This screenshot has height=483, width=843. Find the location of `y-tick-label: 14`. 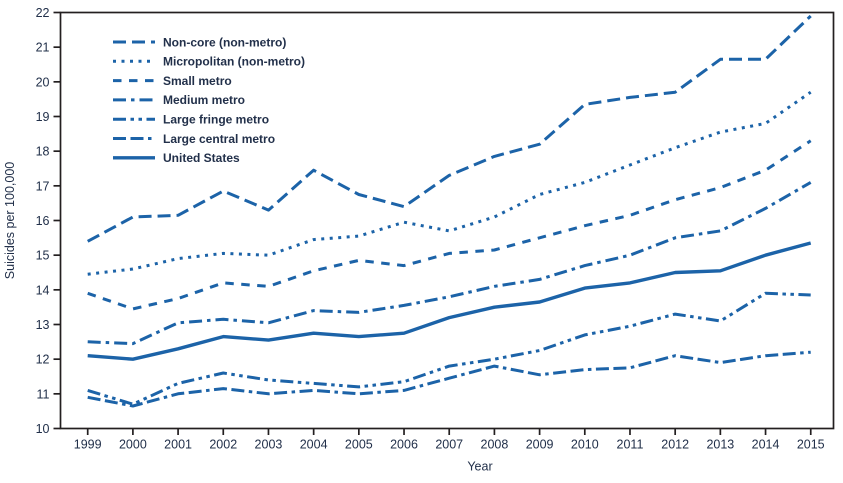

y-tick-label: 14 is located at coordinates (43, 290).